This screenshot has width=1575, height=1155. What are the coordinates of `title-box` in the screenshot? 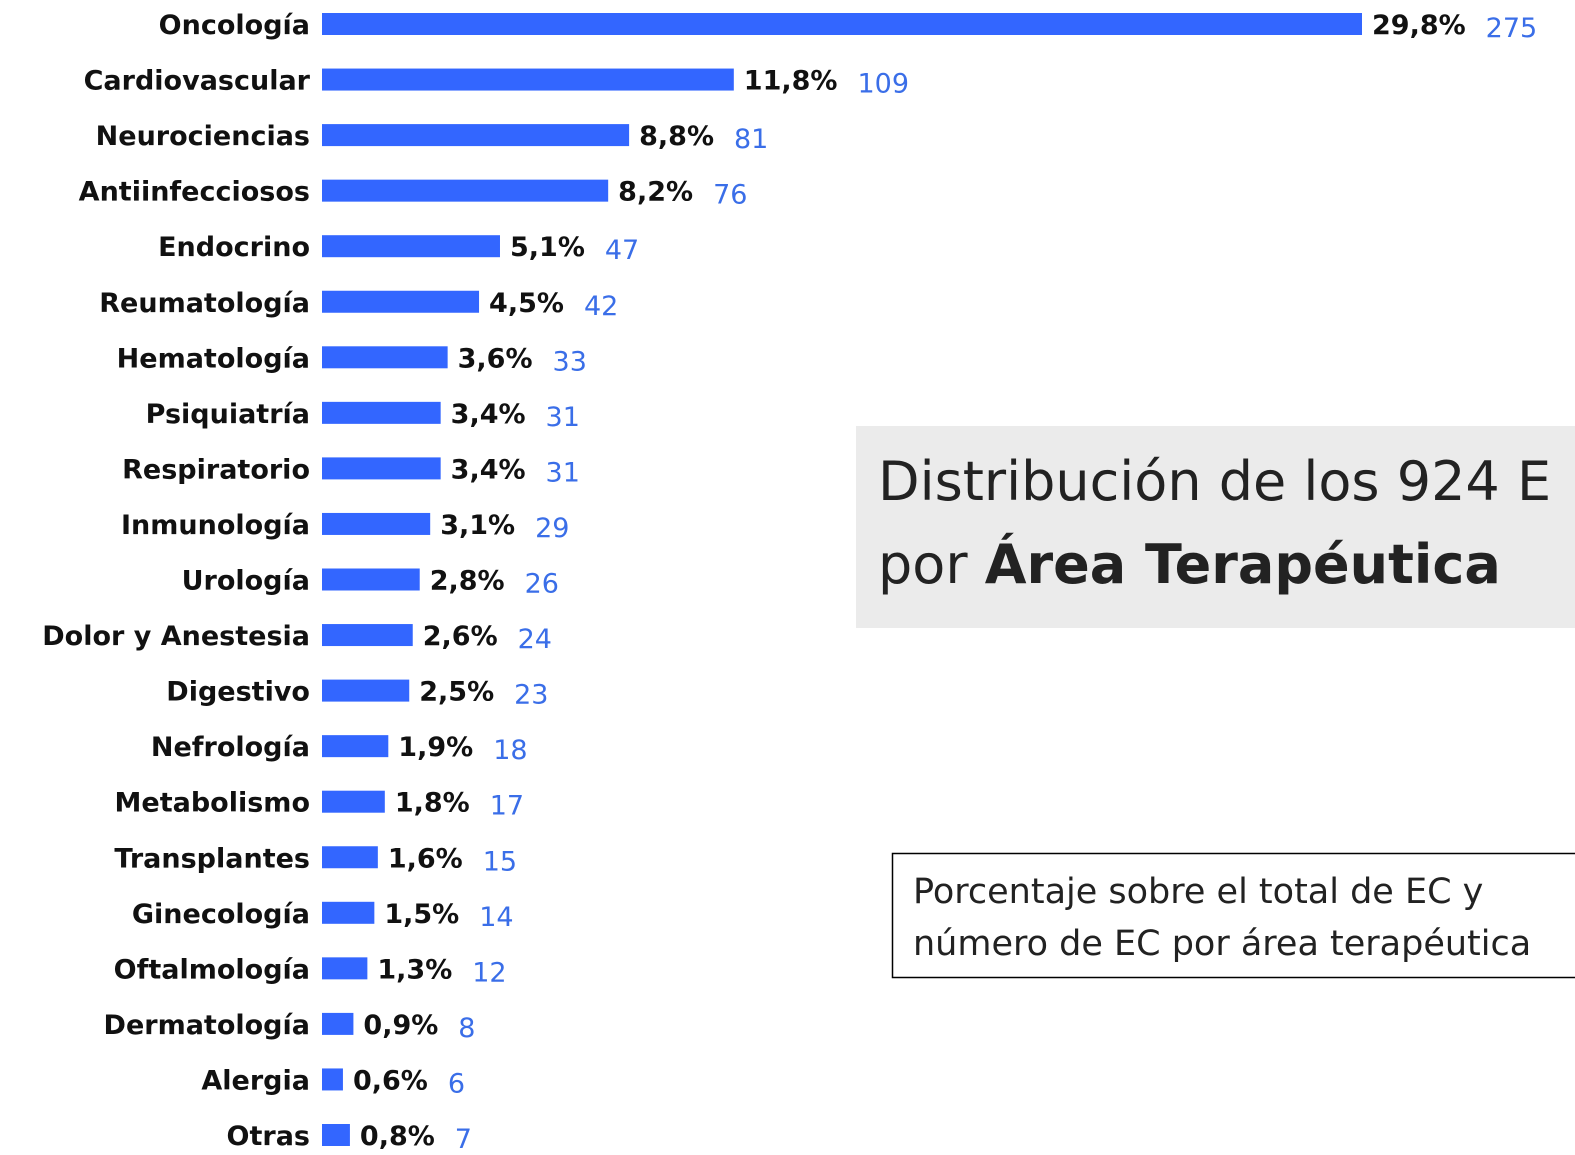 It's located at (1215, 527).